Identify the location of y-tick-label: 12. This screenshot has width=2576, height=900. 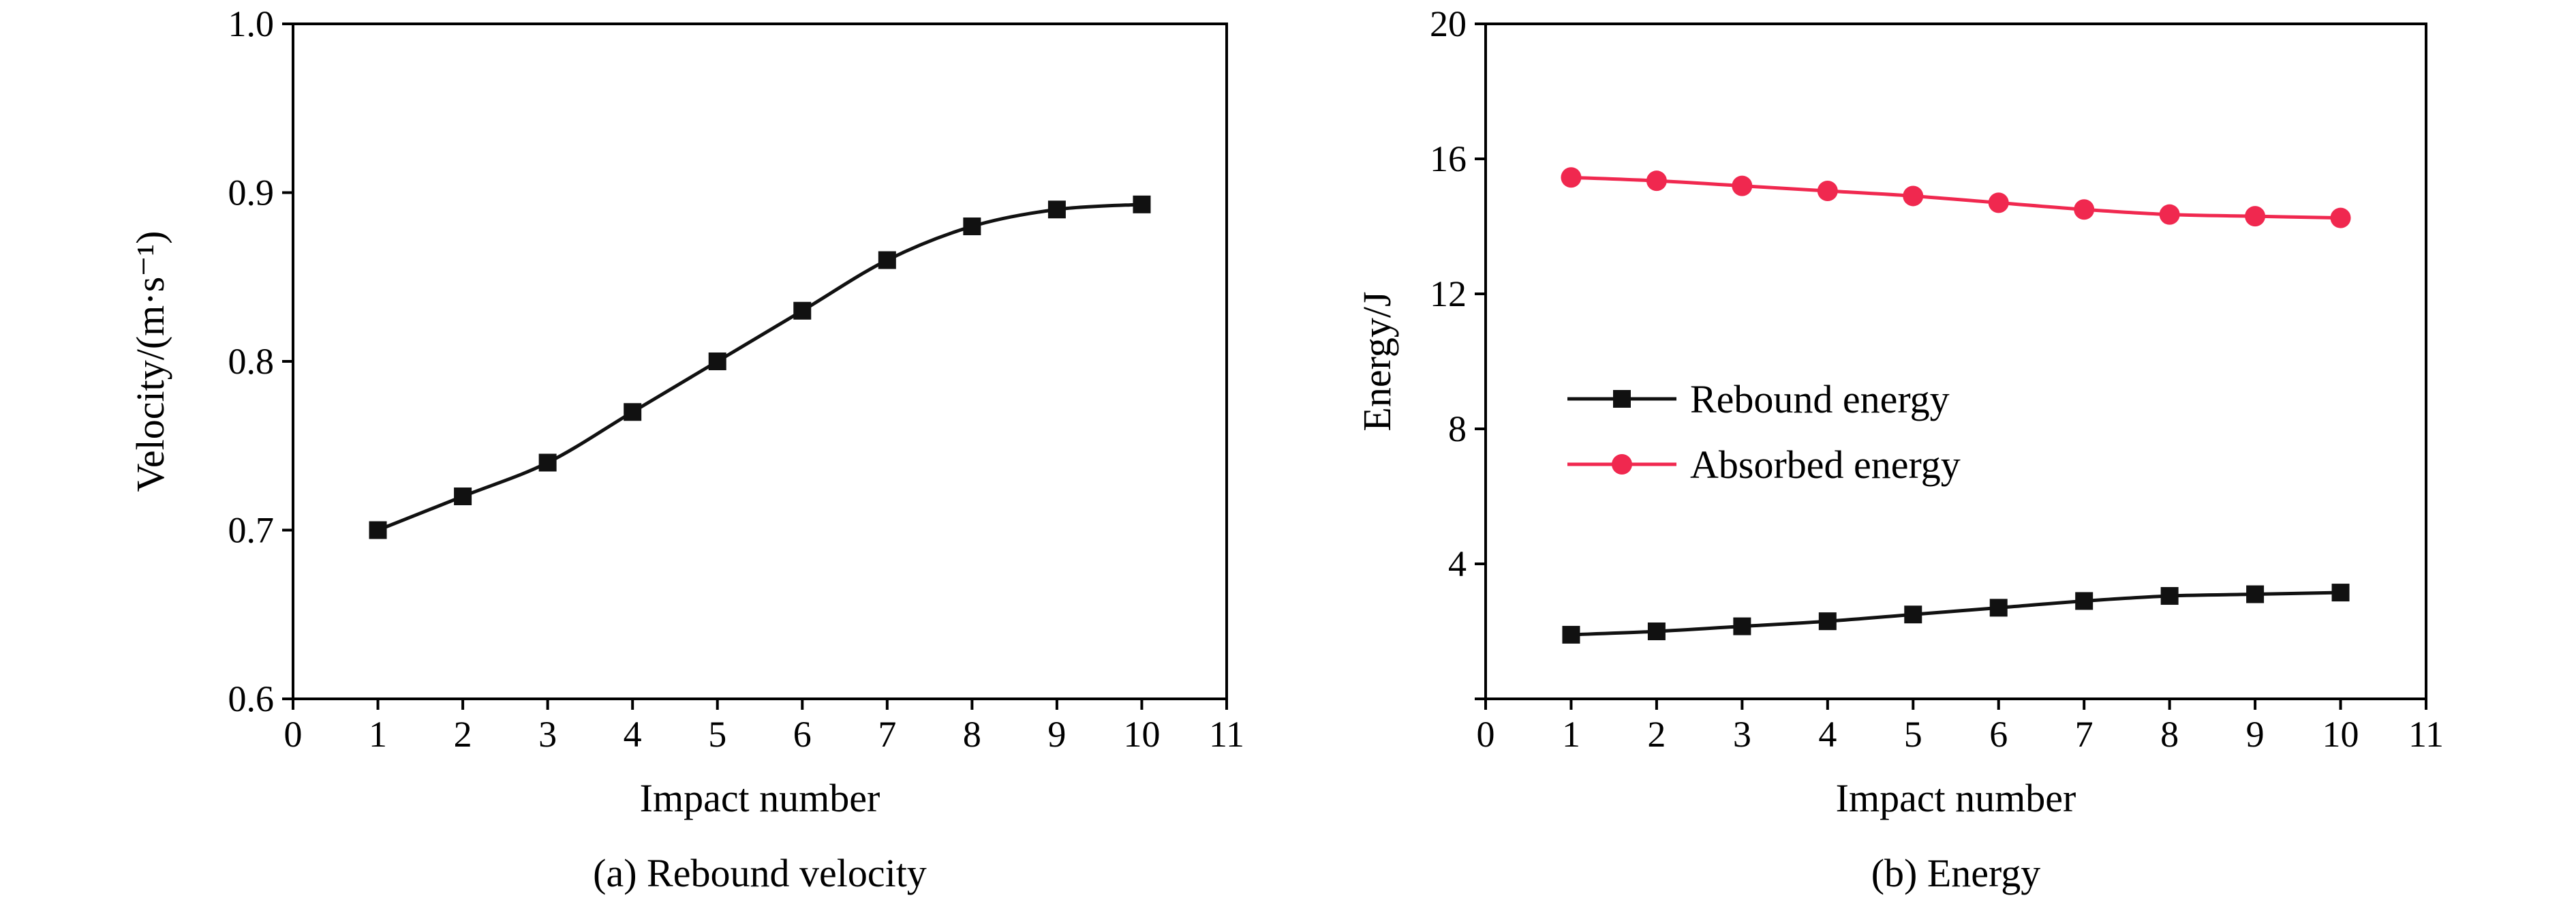
(1448, 293).